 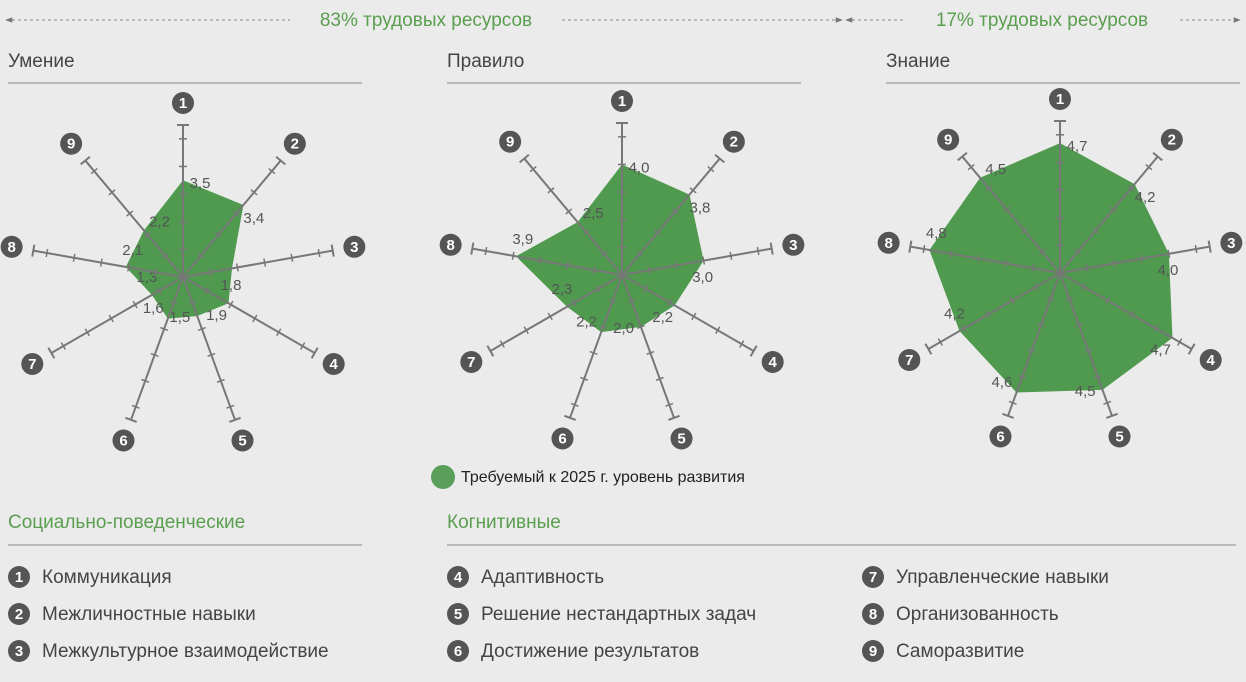 I want to click on chart-title: Умение, so click(x=41, y=61).